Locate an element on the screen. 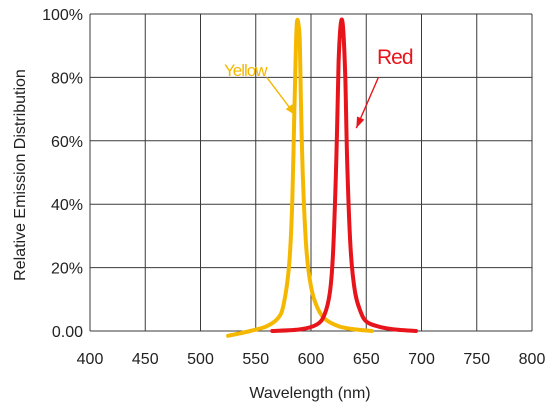 The image size is (553, 410). y-tick-label: 60% is located at coordinates (67, 142).